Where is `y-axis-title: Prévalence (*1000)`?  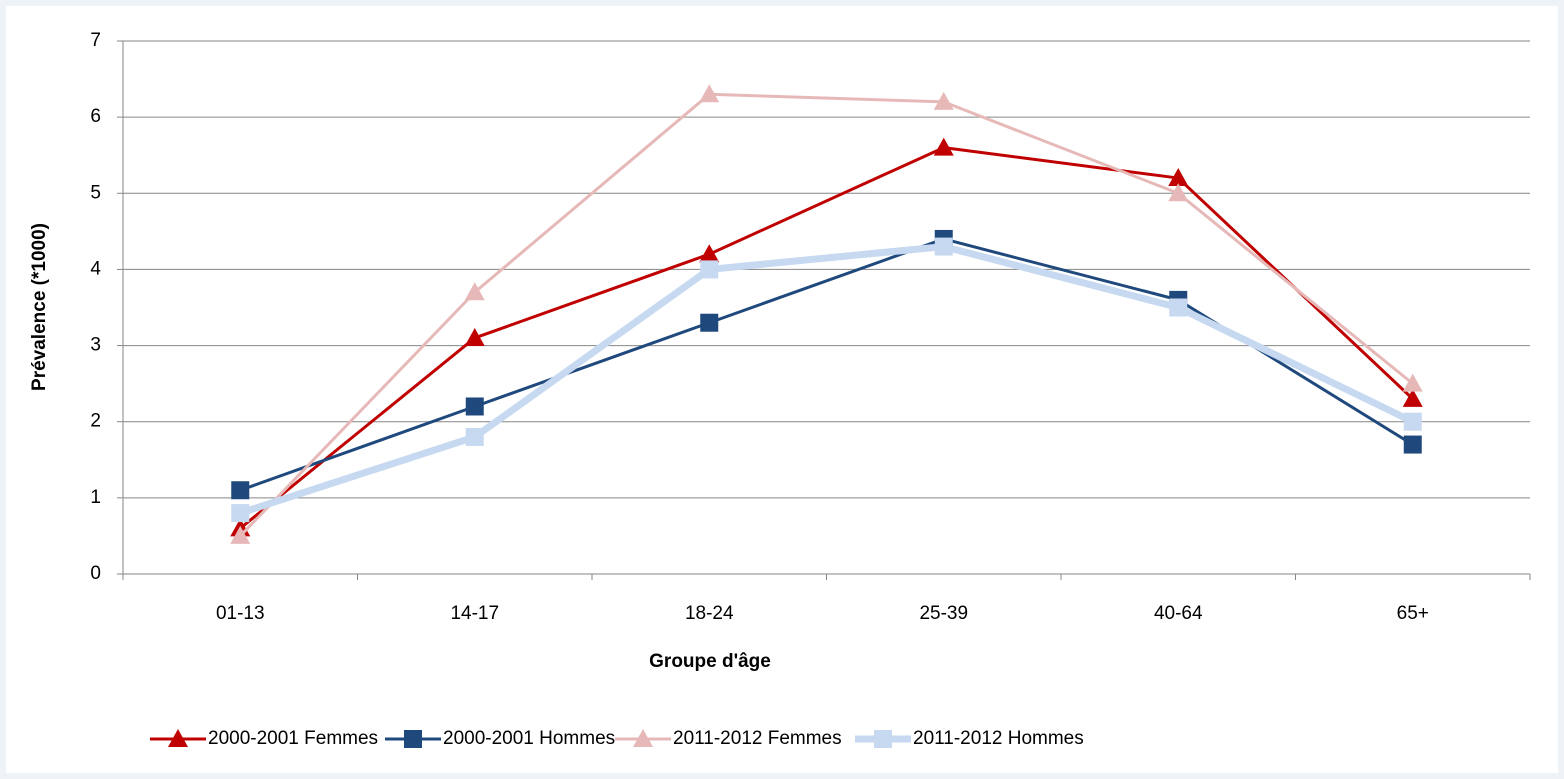
y-axis-title: Prévalence (*1000) is located at coordinates (39, 307).